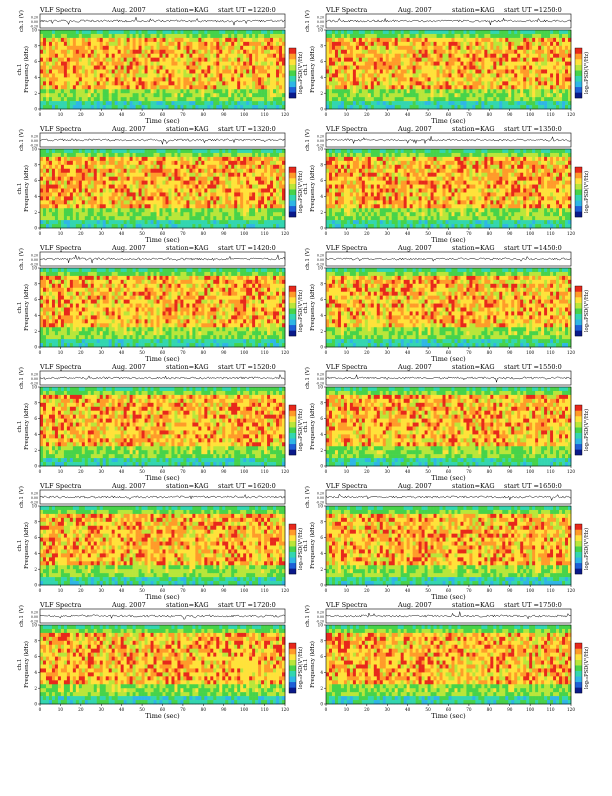 The image size is (612, 796). What do you see at coordinates (285, 114) in the screenshot?
I see `time-tick-label: 120` at bounding box center [285, 114].